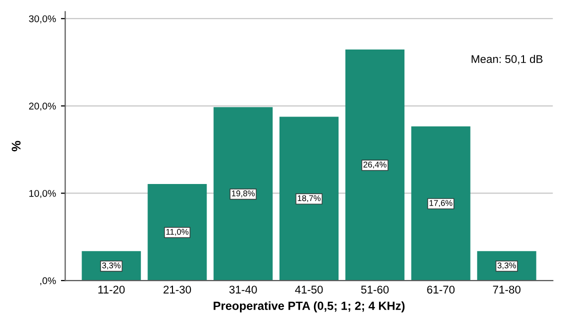 This screenshot has width=567, height=332. What do you see at coordinates (111, 290) in the screenshot?
I see `x-tick-label: 11-20` at bounding box center [111, 290].